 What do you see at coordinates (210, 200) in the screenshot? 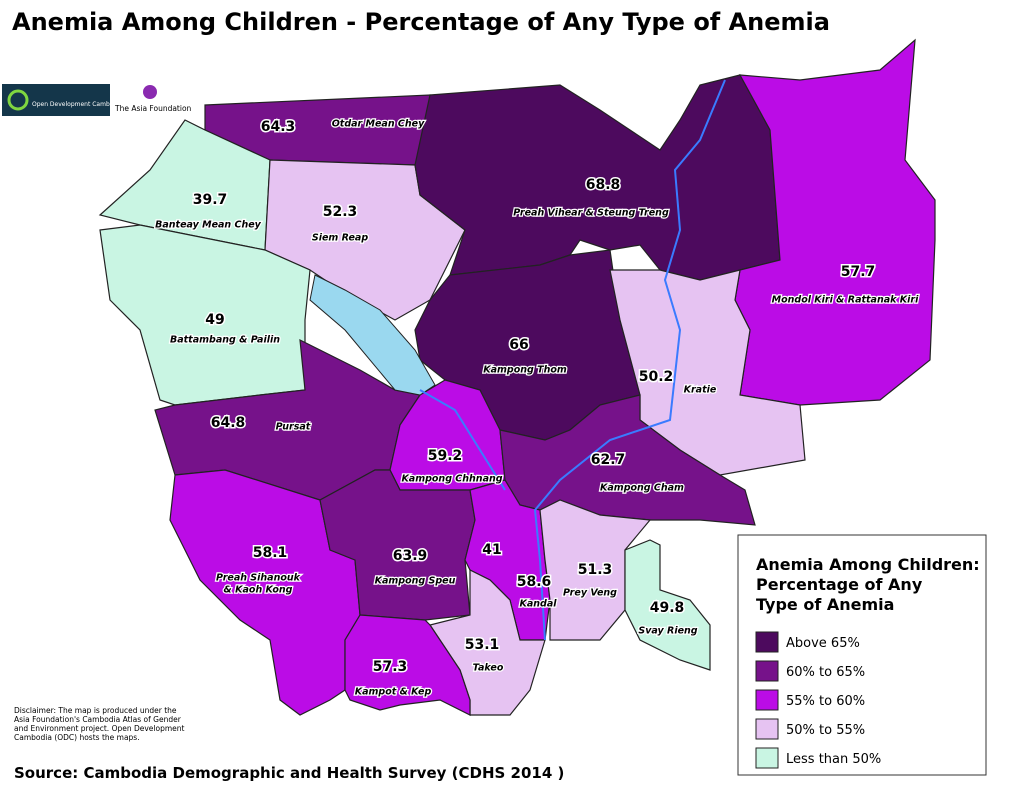
I see `region-value: 39.7` at bounding box center [210, 200].